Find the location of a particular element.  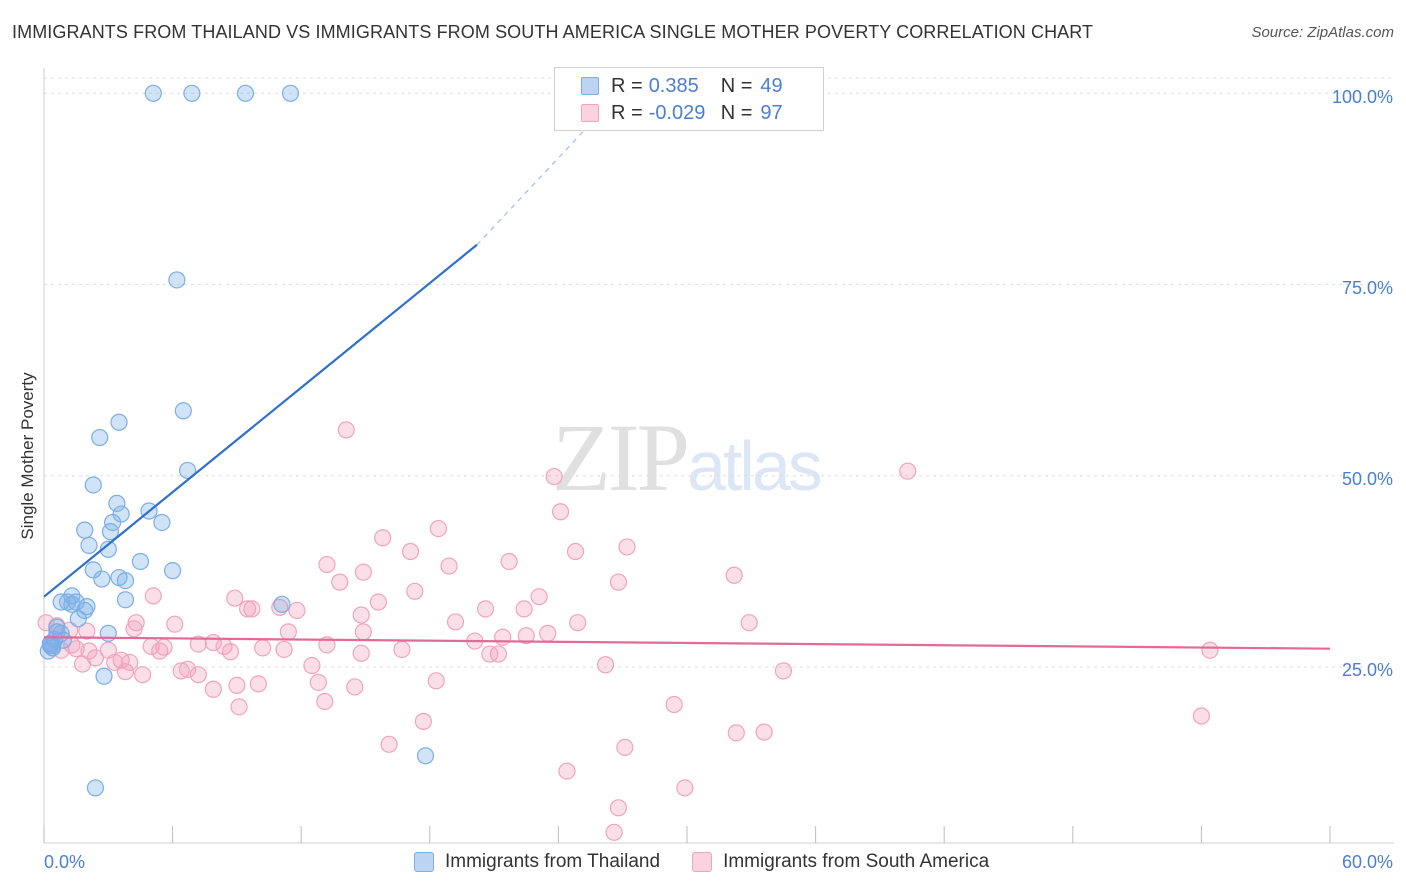

trendline-thailand is located at coordinates (260, 420).